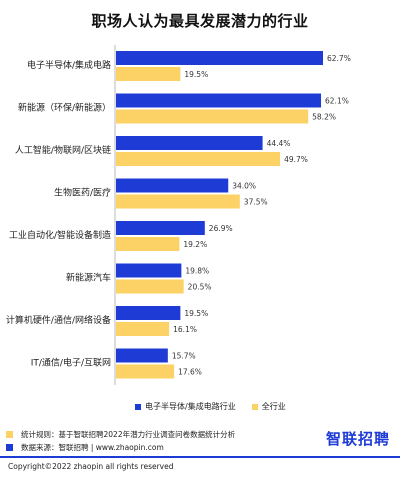  Describe the element at coordinates (197, 271) in the screenshot. I see `data-label: 19.8%` at that location.